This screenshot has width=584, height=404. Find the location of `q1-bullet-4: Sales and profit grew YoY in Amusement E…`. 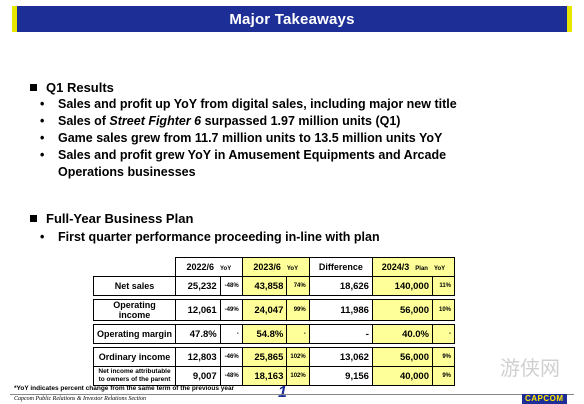

q1-bullet-4: Sales and profit grew YoY in Amusement E… is located at coordinates (243, 155).